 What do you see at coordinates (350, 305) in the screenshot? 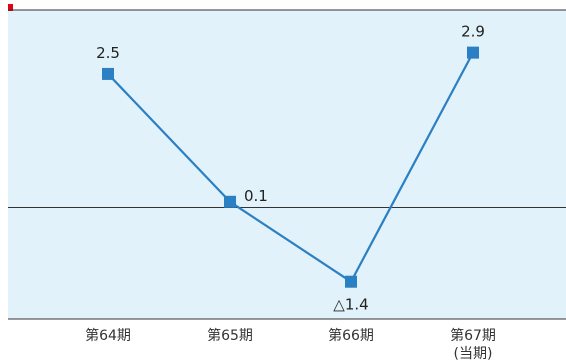
I see `data-label: △1.4` at bounding box center [350, 305].